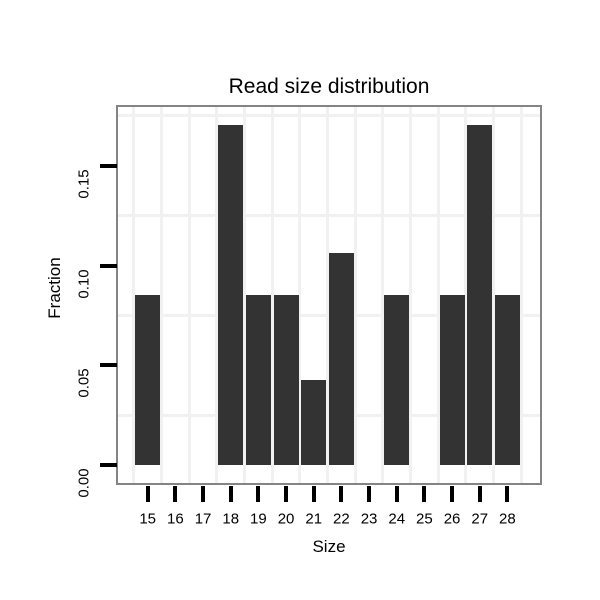 The width and height of the screenshot is (600, 600). What do you see at coordinates (258, 519) in the screenshot?
I see `x-tick-label-19: 19` at bounding box center [258, 519].